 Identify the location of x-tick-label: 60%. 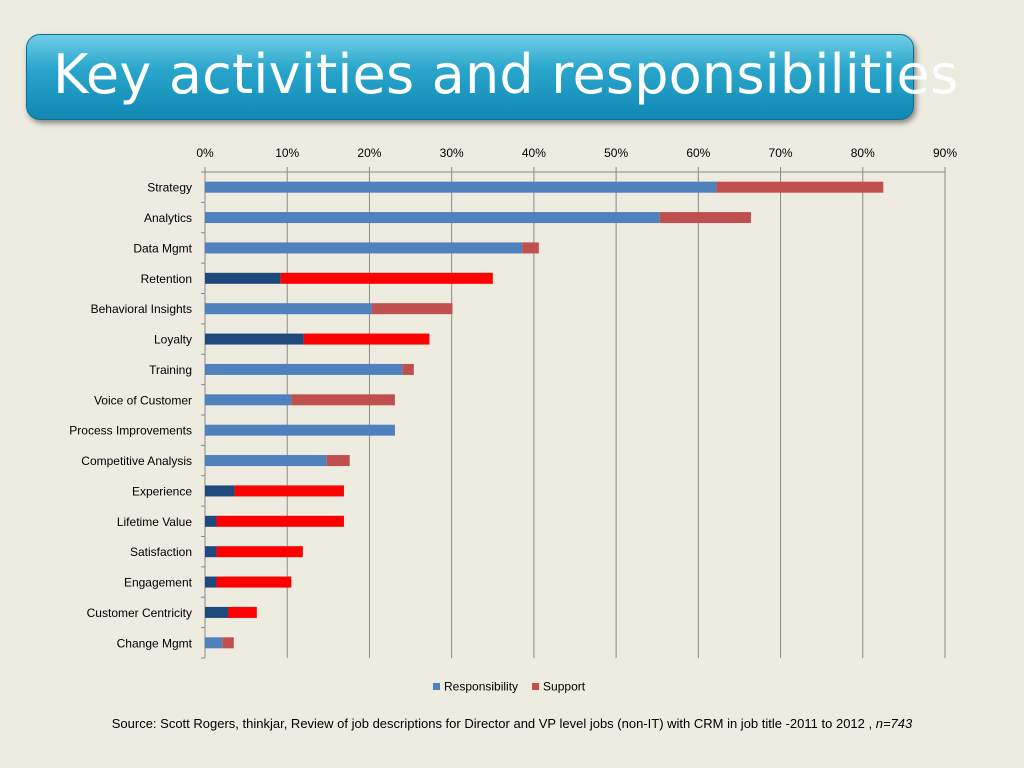
(698, 153).